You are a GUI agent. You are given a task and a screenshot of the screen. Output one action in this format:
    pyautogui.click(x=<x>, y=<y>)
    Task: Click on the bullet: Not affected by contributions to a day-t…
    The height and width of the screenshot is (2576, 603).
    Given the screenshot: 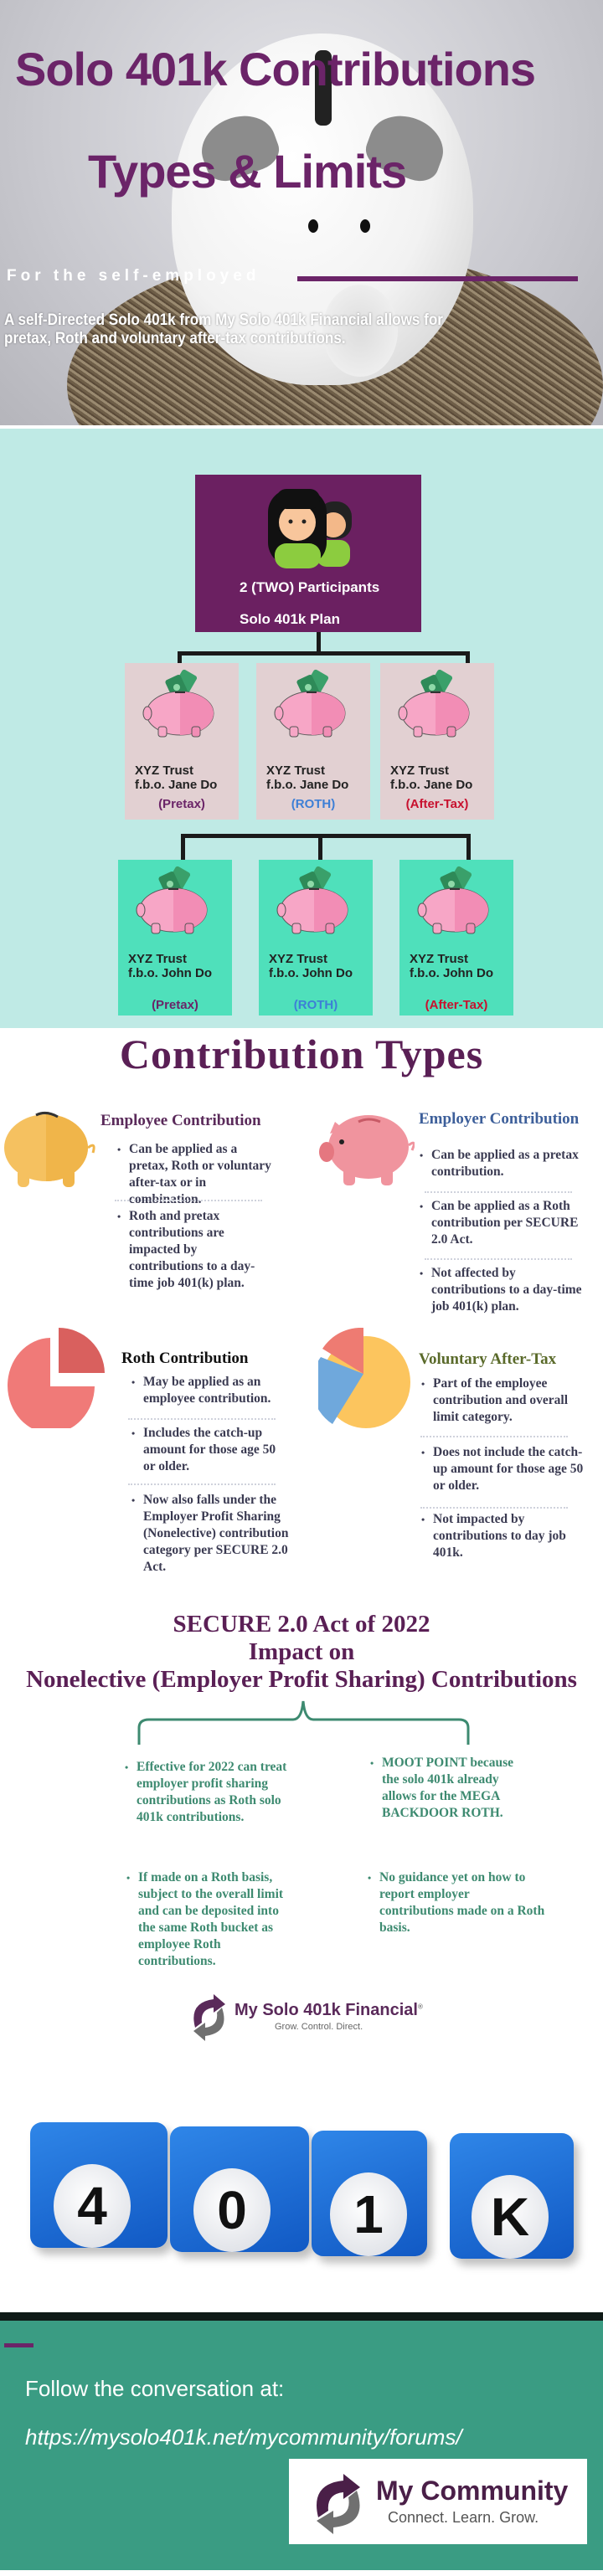 What is the action you would take?
    pyautogui.click(x=501, y=1290)
    